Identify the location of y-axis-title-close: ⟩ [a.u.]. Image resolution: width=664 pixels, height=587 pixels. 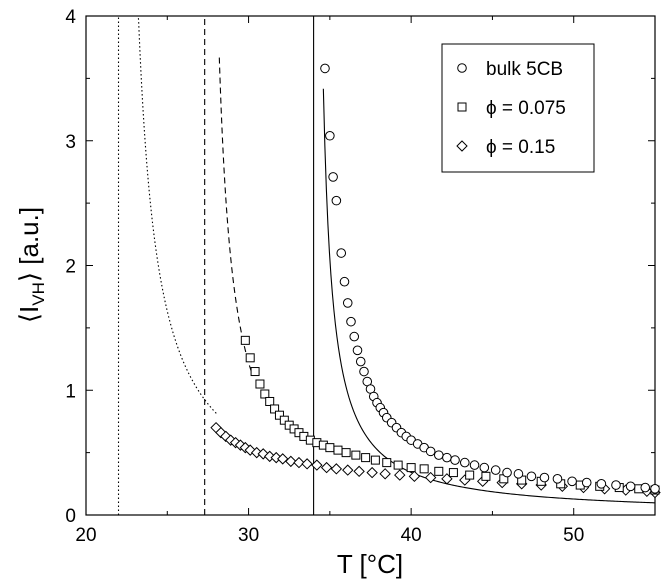
(29, 244).